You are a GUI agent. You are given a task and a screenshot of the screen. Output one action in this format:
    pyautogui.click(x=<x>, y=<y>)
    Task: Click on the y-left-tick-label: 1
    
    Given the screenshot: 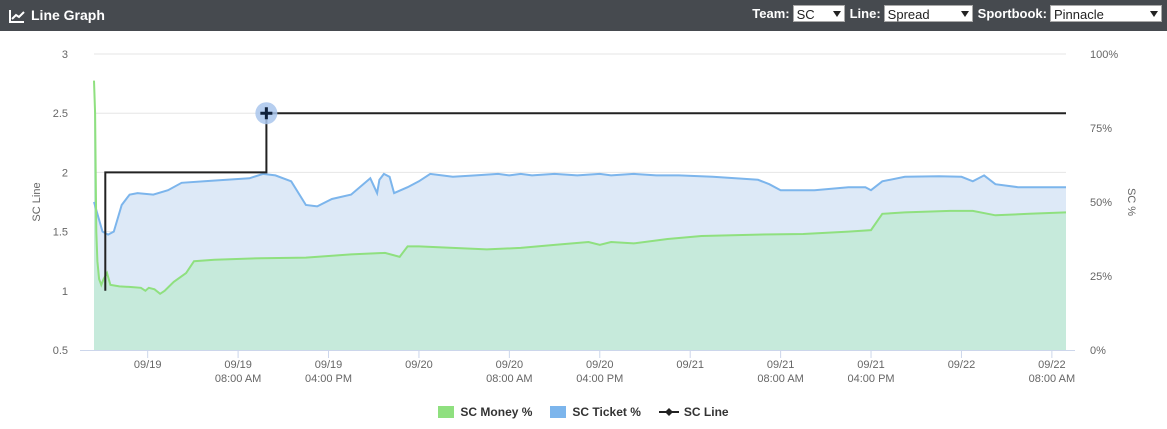 What is the action you would take?
    pyautogui.click(x=65, y=292)
    